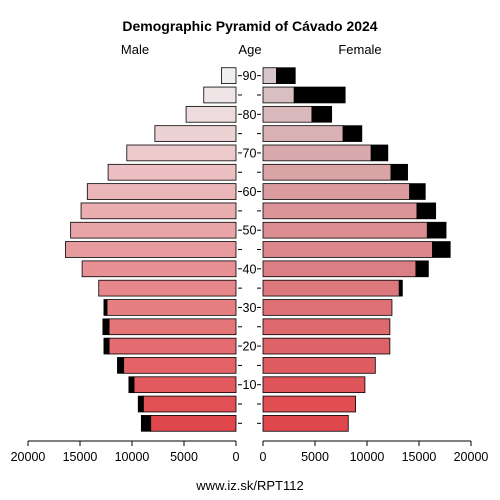  What do you see at coordinates (132, 457) in the screenshot?
I see `male-x-tick-label: 10000` at bounding box center [132, 457].